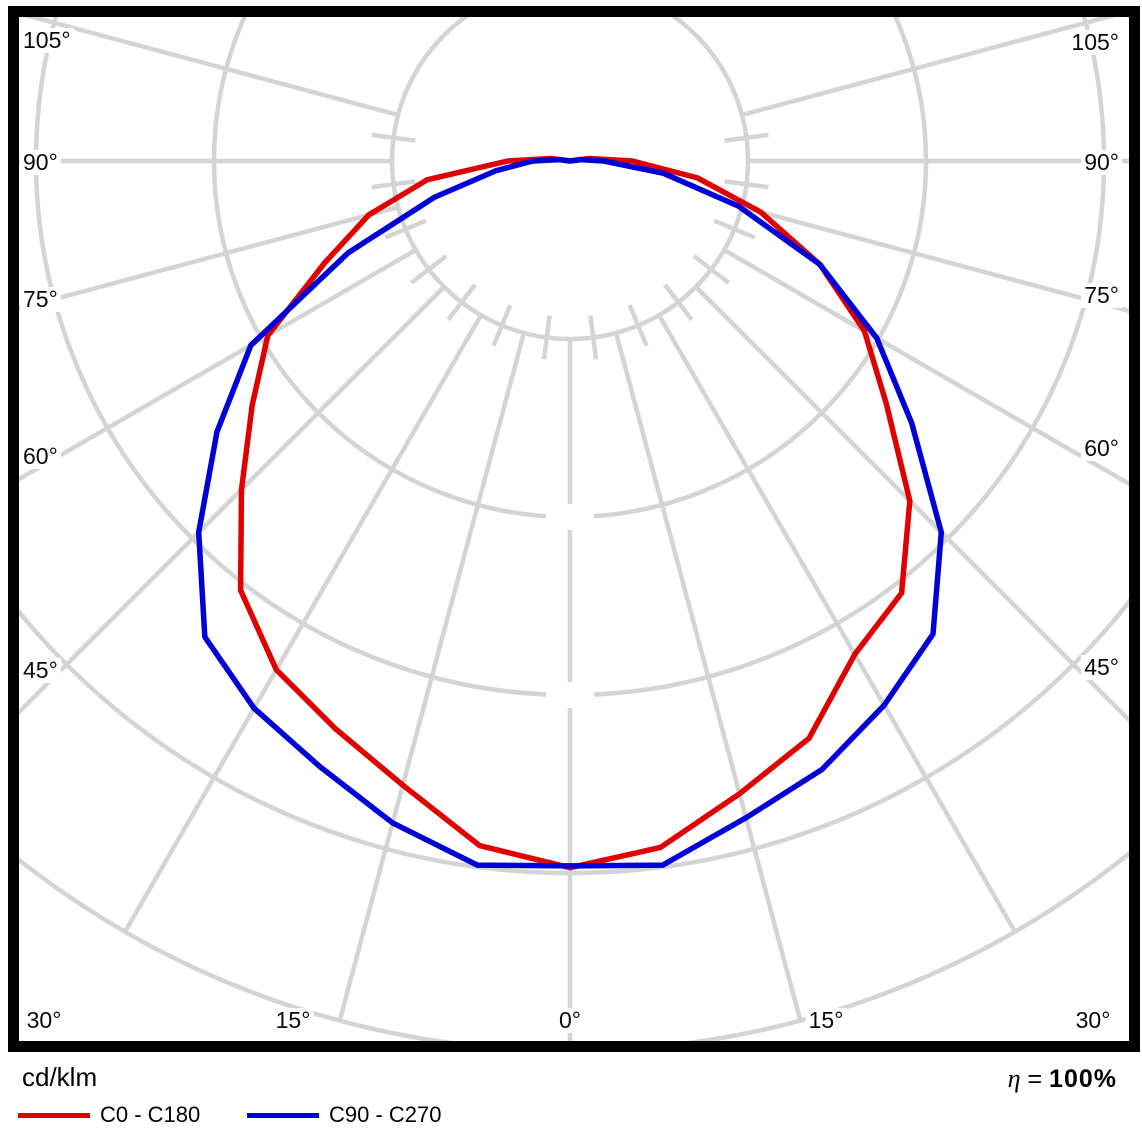  What do you see at coordinates (150, 1114) in the screenshot?
I see `legend-label-c0-c180: C0 - C180` at bounding box center [150, 1114].